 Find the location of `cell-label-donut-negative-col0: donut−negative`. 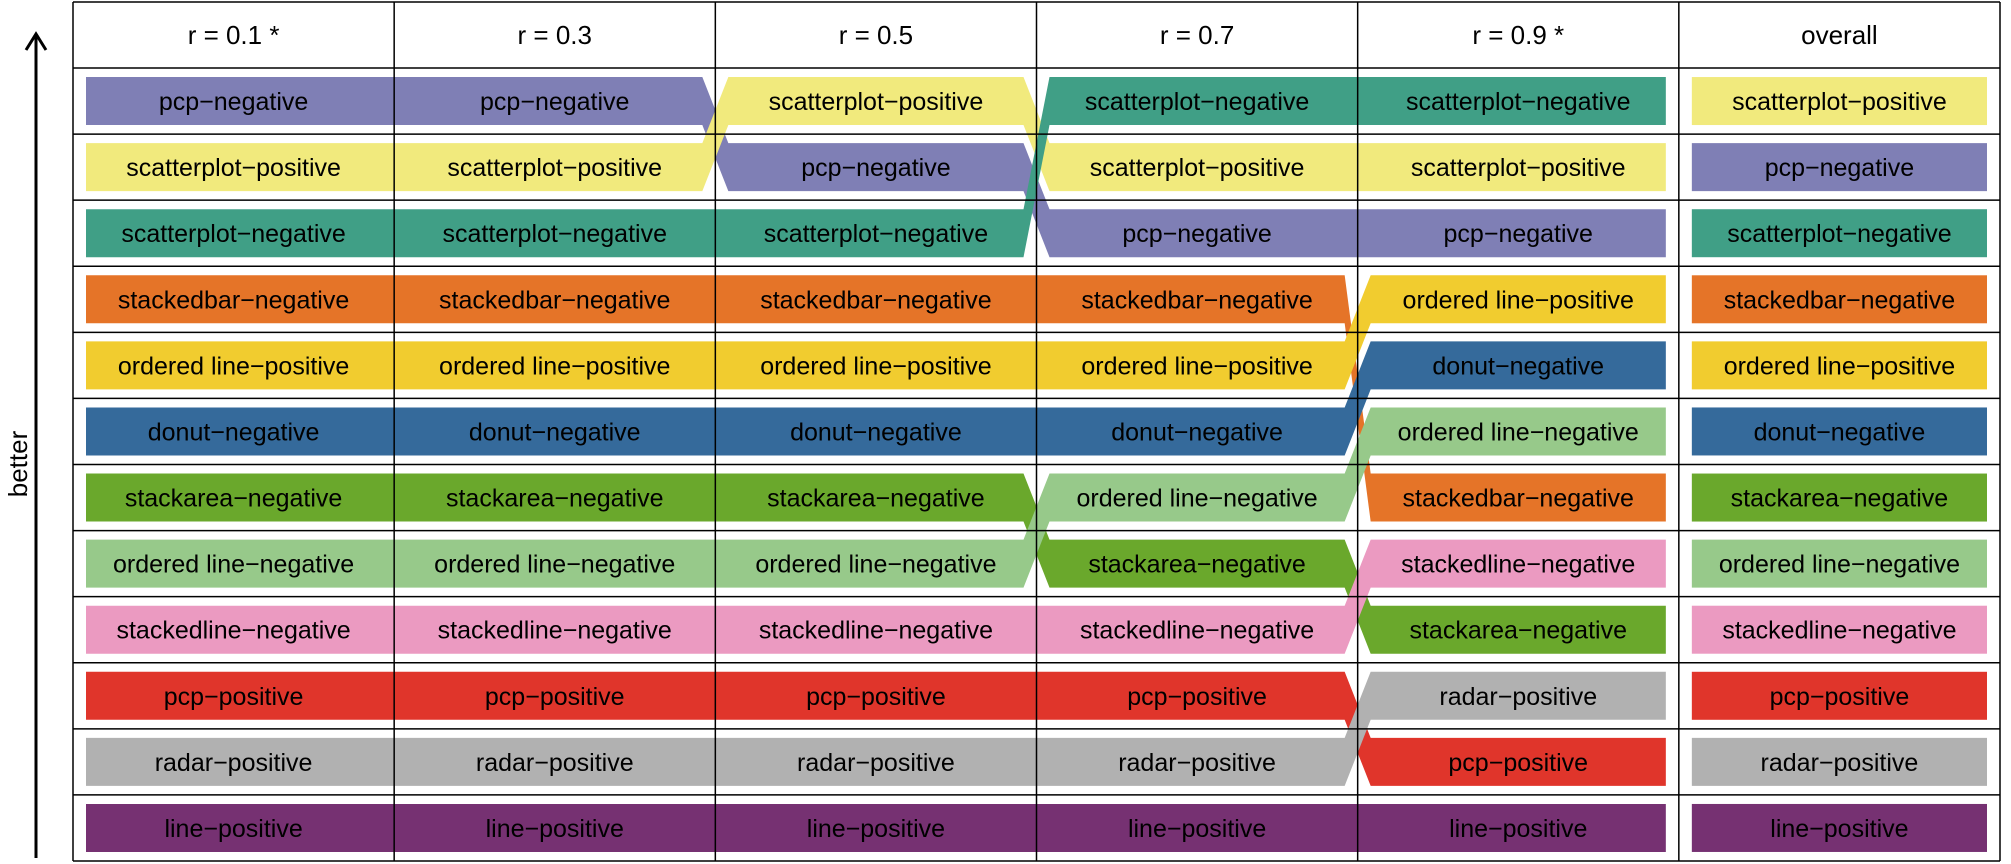

cell-label-donut-negative-col0: donut−negative is located at coordinates (234, 432).